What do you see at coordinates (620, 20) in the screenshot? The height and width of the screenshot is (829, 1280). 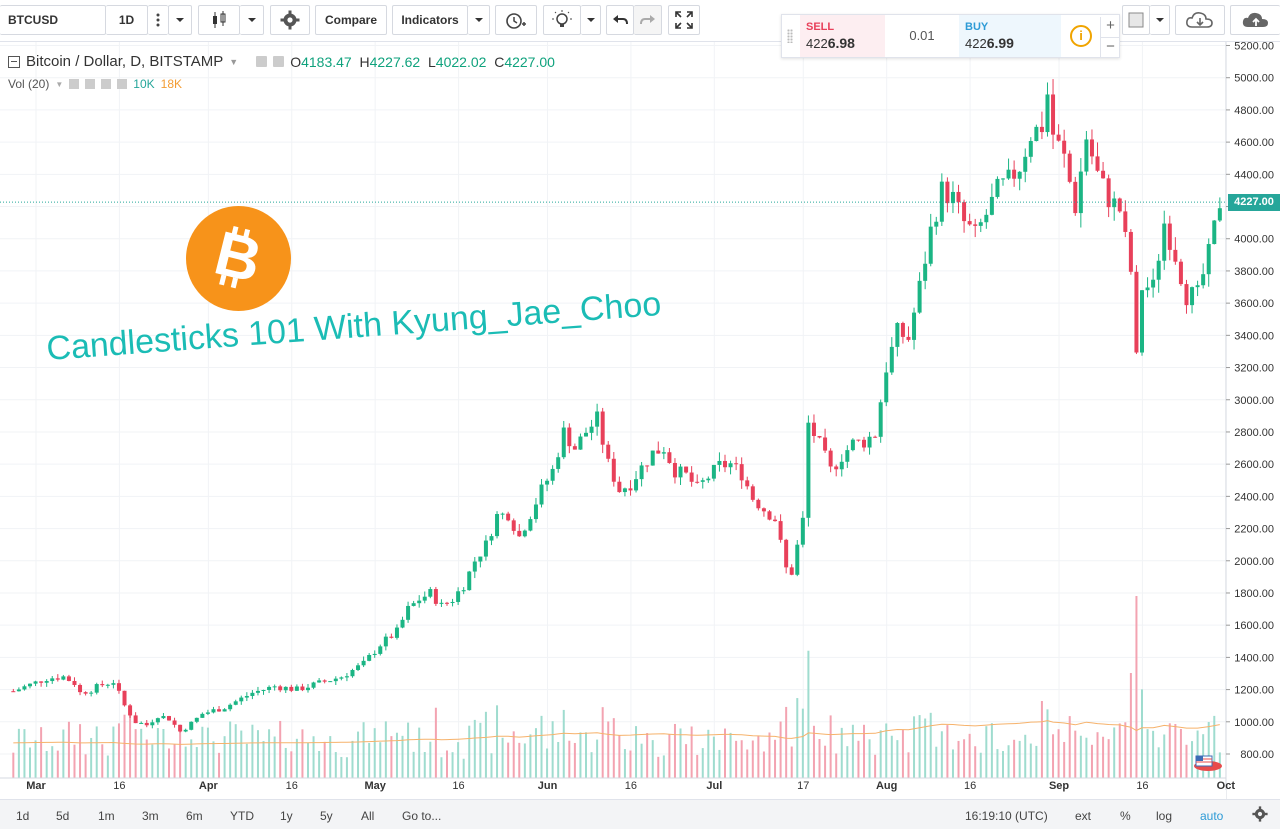 I see `undo-icon` at bounding box center [620, 20].